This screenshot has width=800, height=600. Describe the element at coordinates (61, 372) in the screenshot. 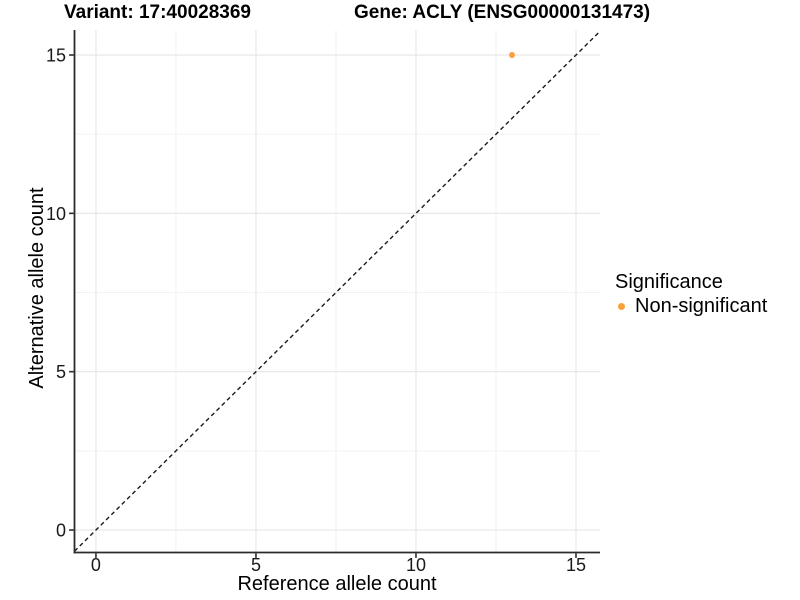

I see `y-tick-label: 5` at that location.